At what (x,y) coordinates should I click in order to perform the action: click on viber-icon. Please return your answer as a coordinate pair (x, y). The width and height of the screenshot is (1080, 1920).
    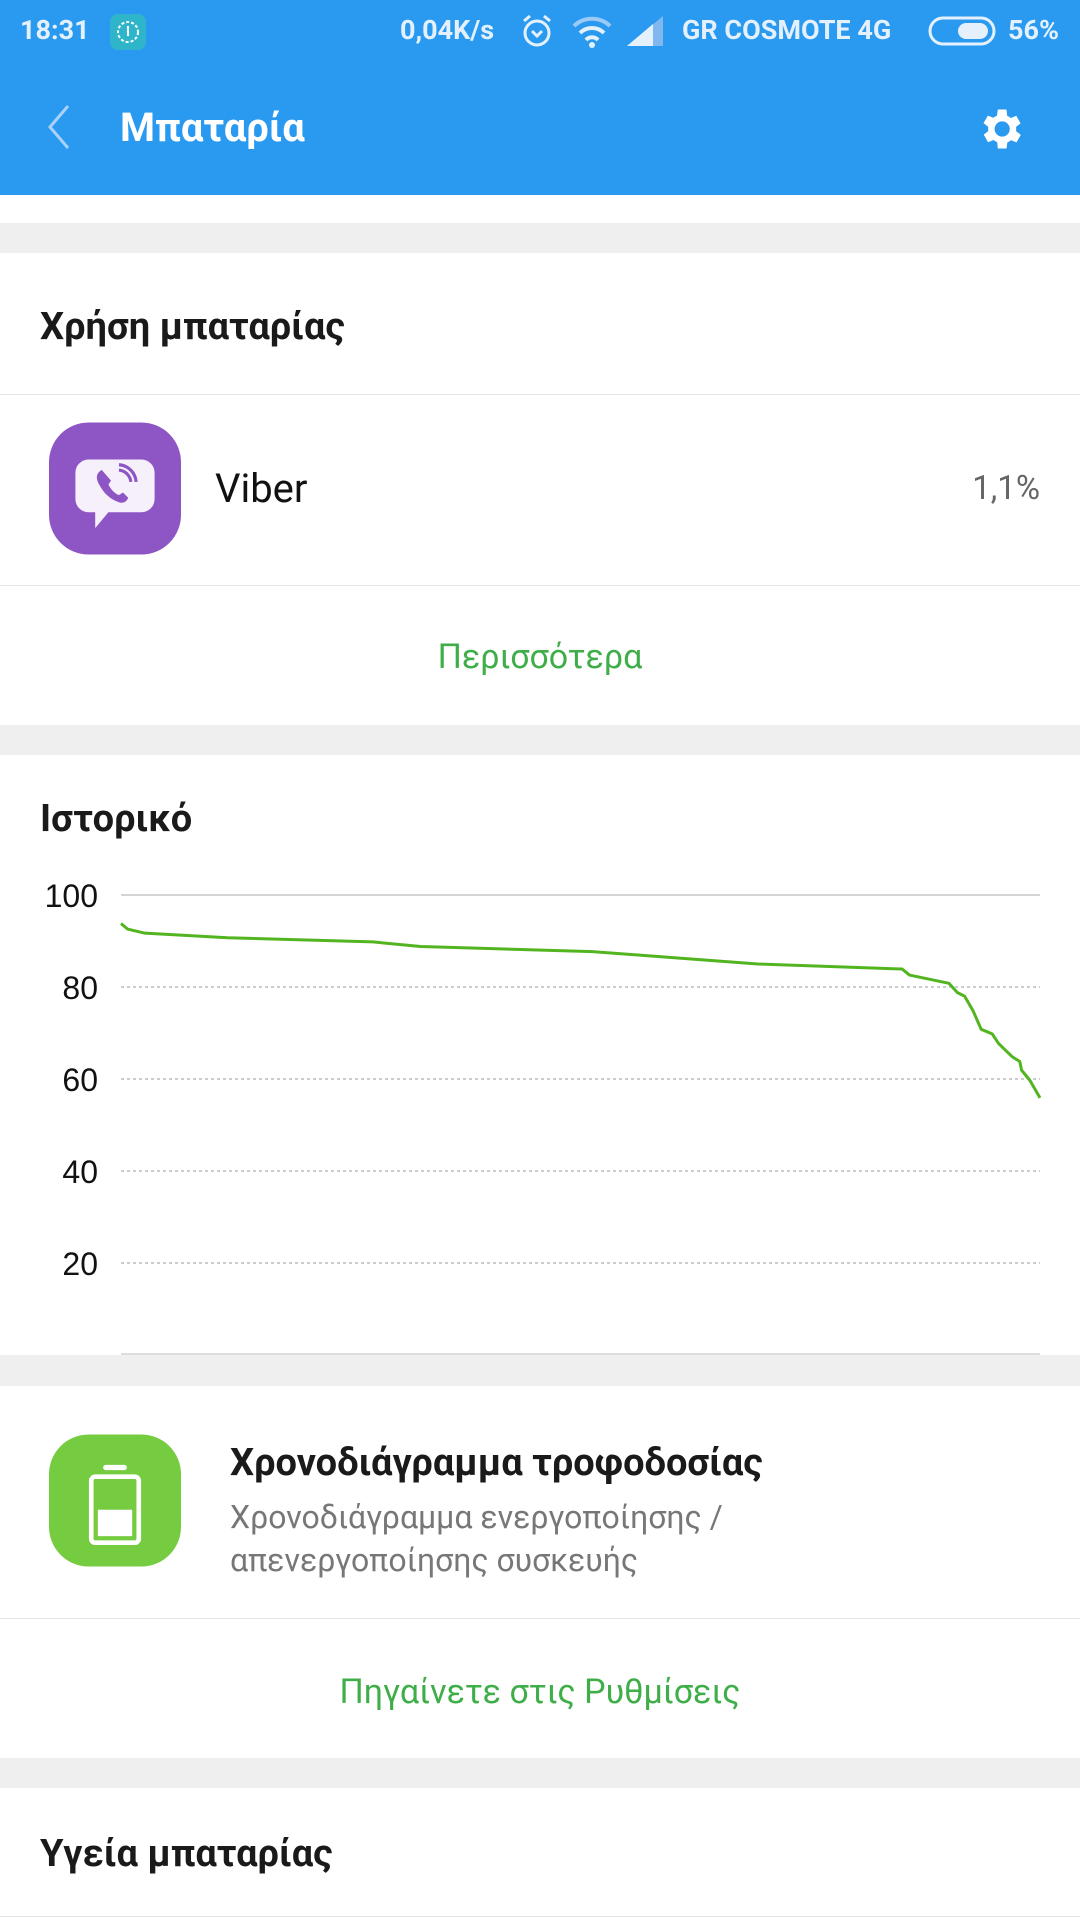
    Looking at the image, I should click on (115, 488).